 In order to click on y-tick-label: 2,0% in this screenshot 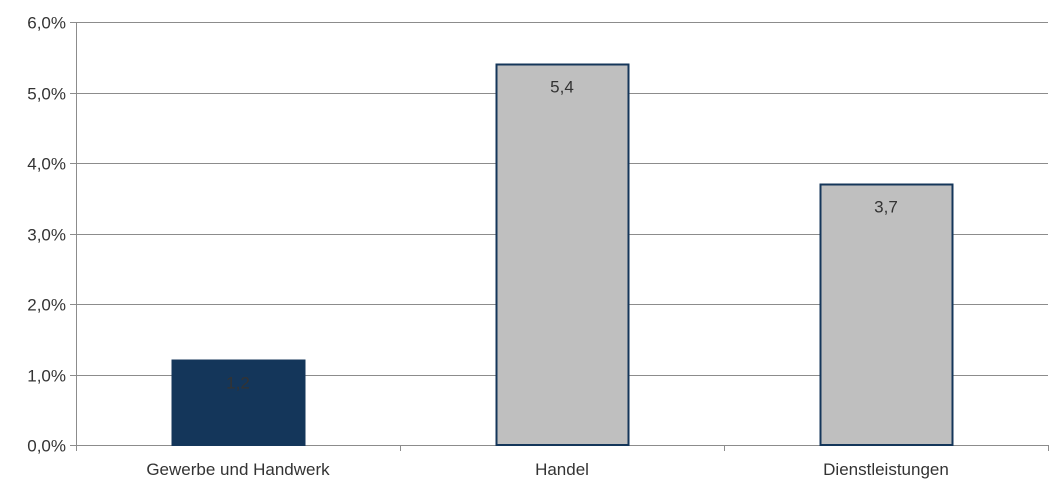, I will do `click(46, 305)`.